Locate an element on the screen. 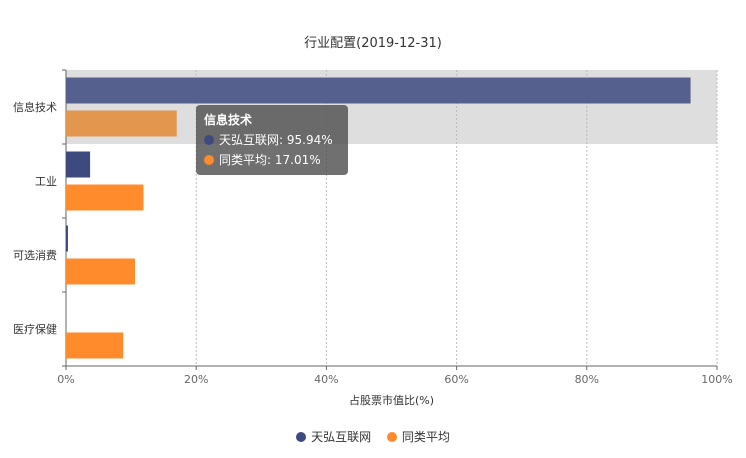 This screenshot has width=746, height=458. y-tick-label: 信息技术 is located at coordinates (35, 107).